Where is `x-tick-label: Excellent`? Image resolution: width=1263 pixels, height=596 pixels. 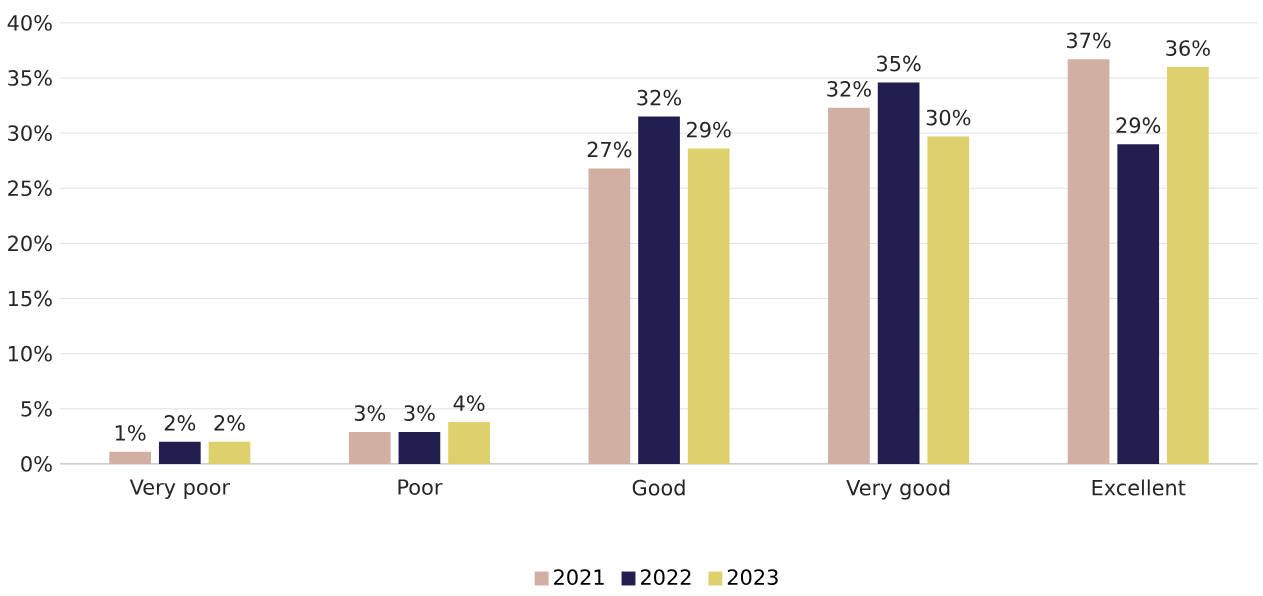
x-tick-label: Excellent is located at coordinates (1139, 487).